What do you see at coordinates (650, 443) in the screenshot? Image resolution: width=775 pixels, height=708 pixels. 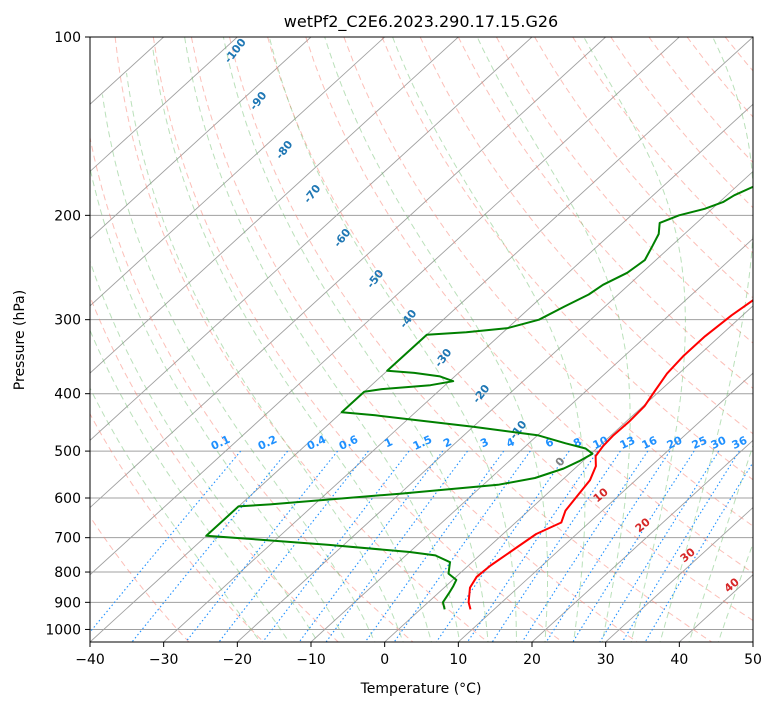 I see `mixing-ratio-label: 16` at bounding box center [650, 443].